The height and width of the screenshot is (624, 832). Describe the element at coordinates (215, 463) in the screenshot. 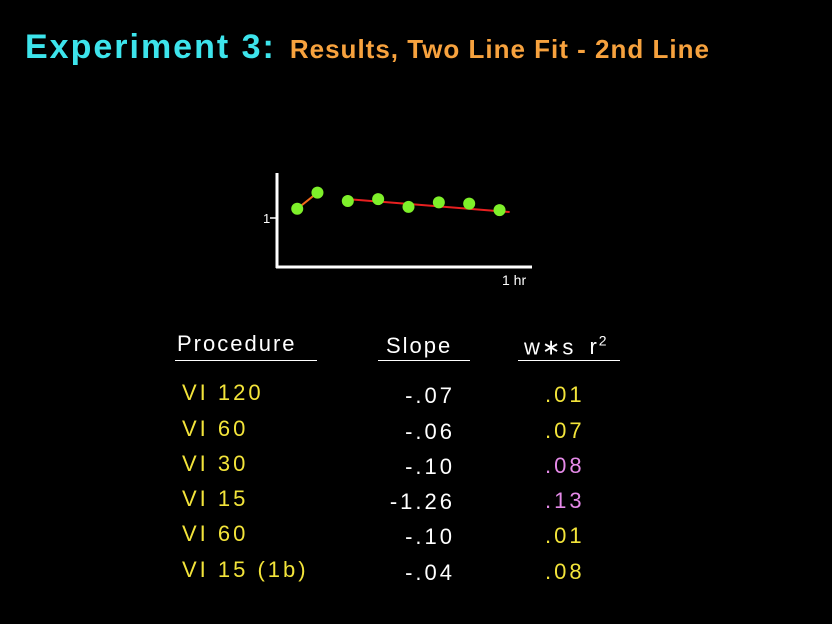

I see `cell-procedure: VI 30` at that location.